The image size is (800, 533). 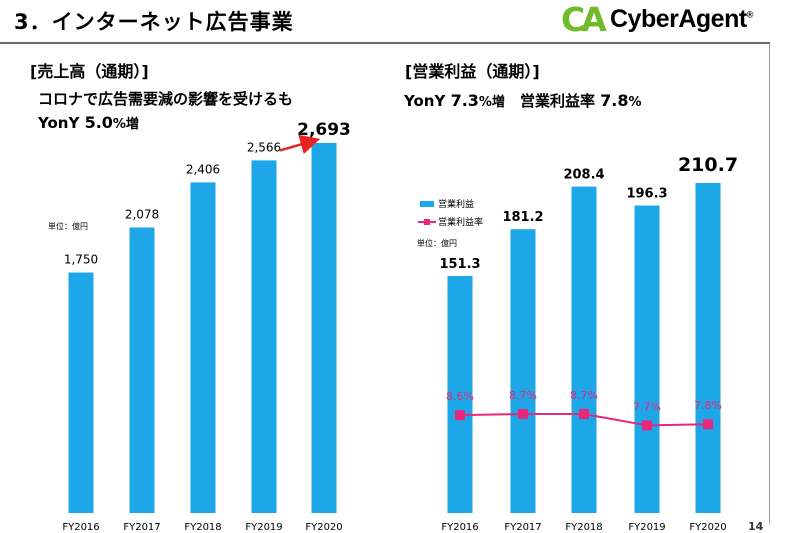 What do you see at coordinates (427, 222) in the screenshot?
I see `legend-line-marker` at bounding box center [427, 222].